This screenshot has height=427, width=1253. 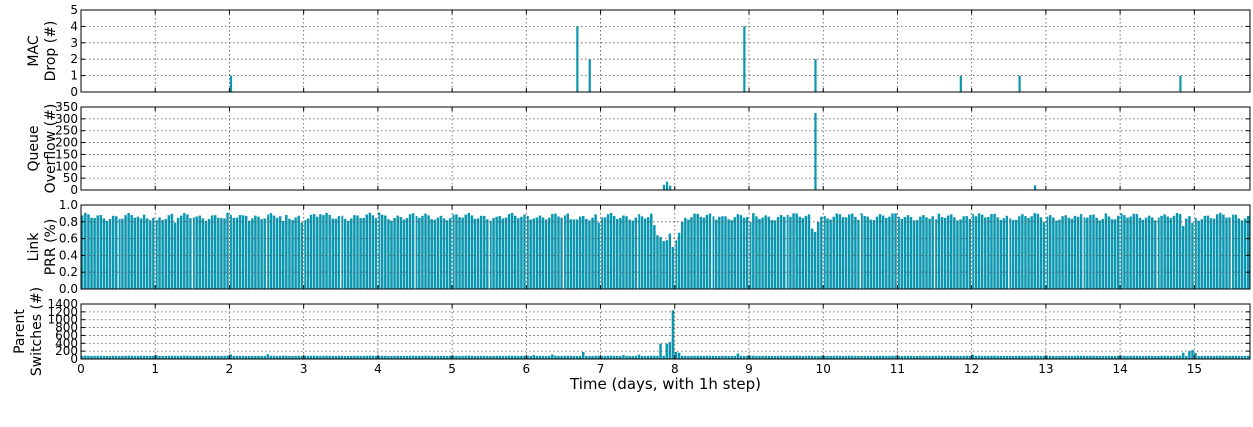 What do you see at coordinates (74, 59) in the screenshot?
I see `y-tick-label: 2` at bounding box center [74, 59].